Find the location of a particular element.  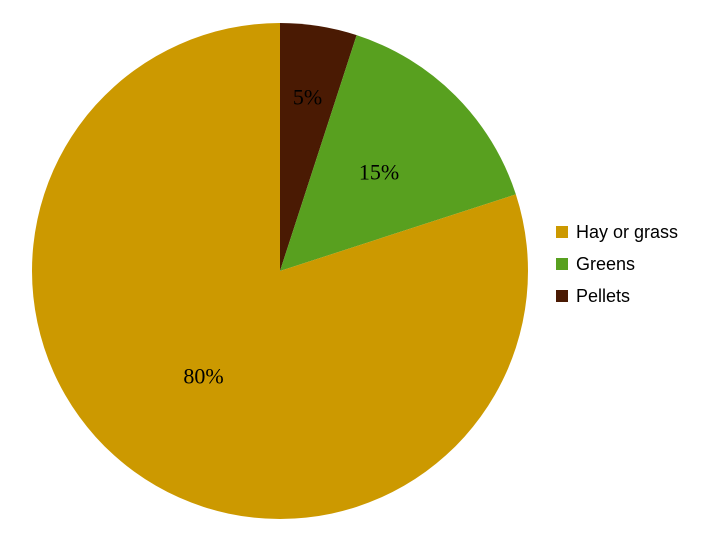

legend-label-hay-or-grass: Hay or grass is located at coordinates (627, 232).